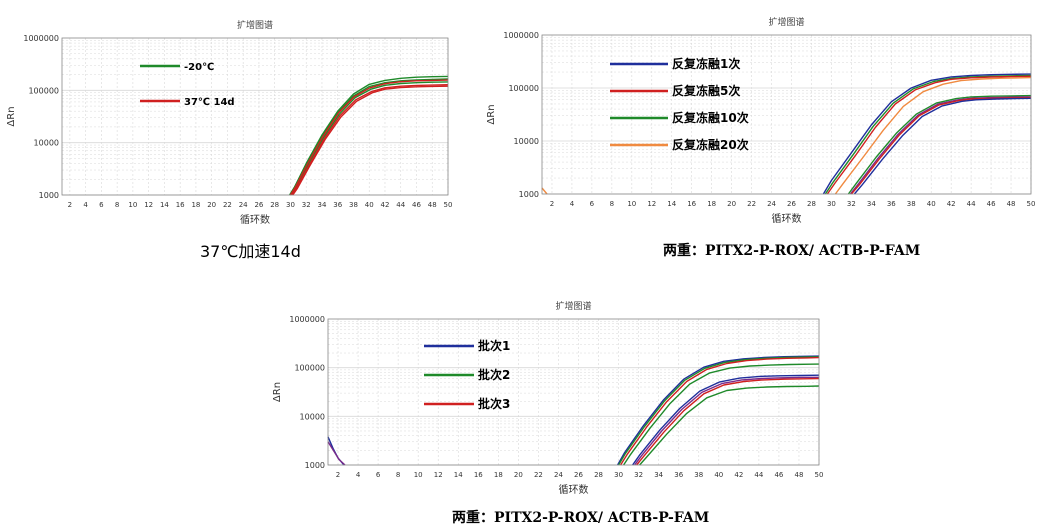 The height and width of the screenshot is (529, 1043). Describe the element at coordinates (710, 117) in the screenshot. I see `legend-label: 反复冻融10次` at that location.